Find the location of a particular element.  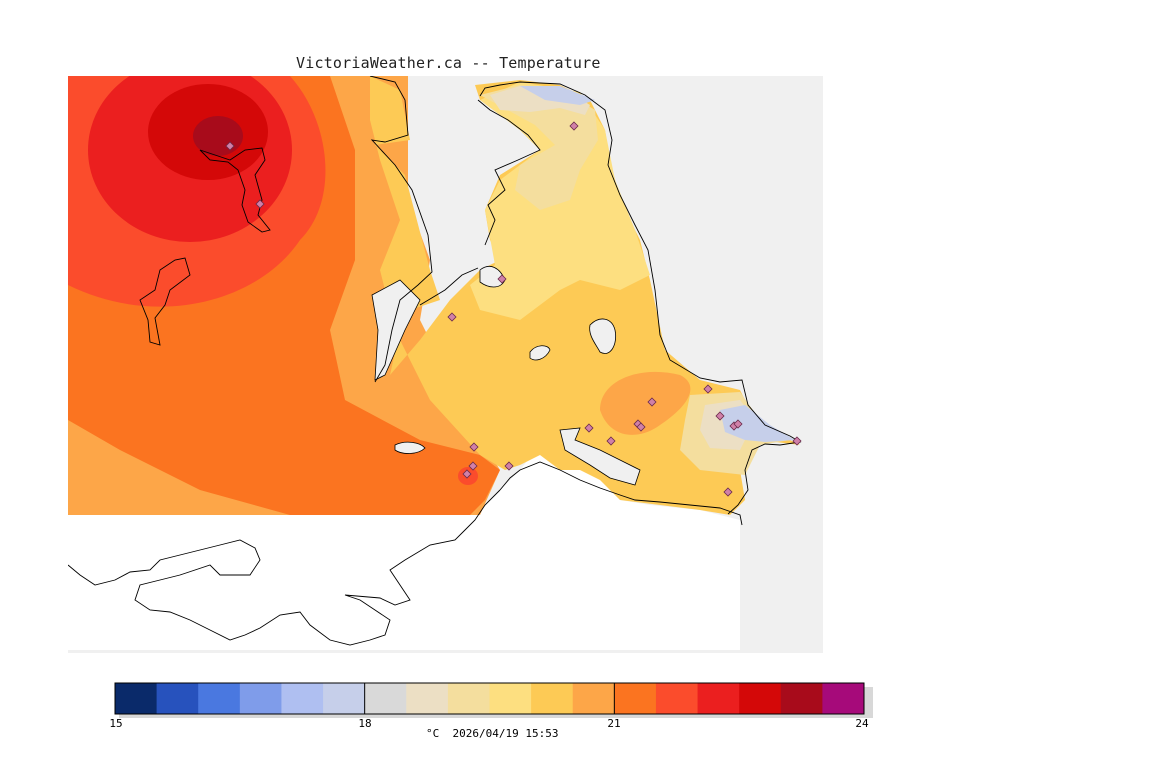

legend-tick-label: 21 is located at coordinates (614, 723).